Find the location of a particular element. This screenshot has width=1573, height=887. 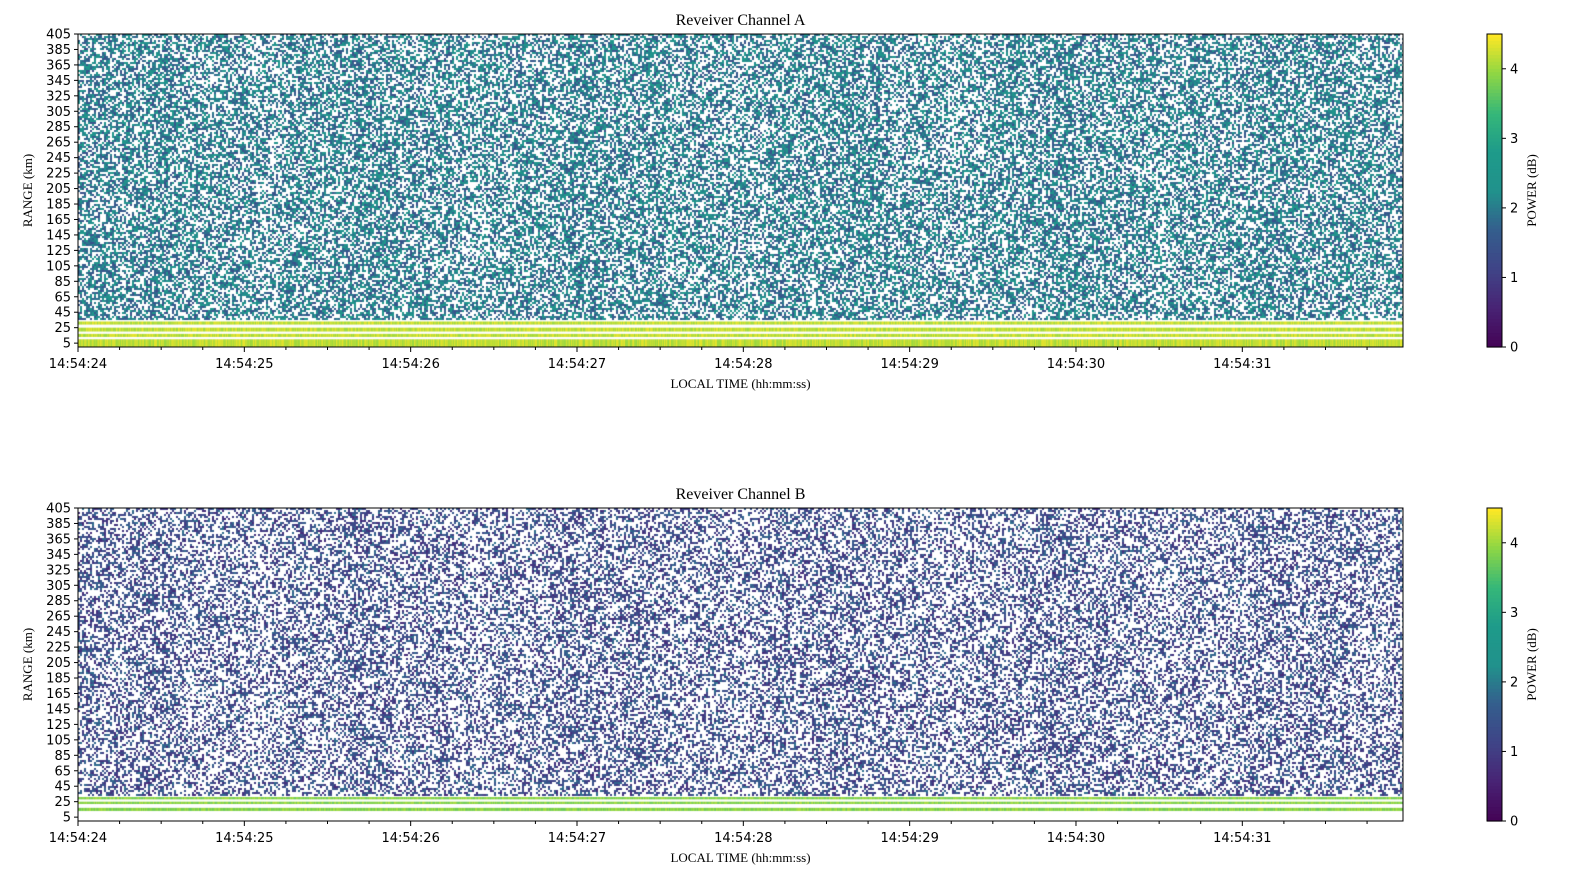

x-tick-label: 14:54:28 is located at coordinates (743, 838).